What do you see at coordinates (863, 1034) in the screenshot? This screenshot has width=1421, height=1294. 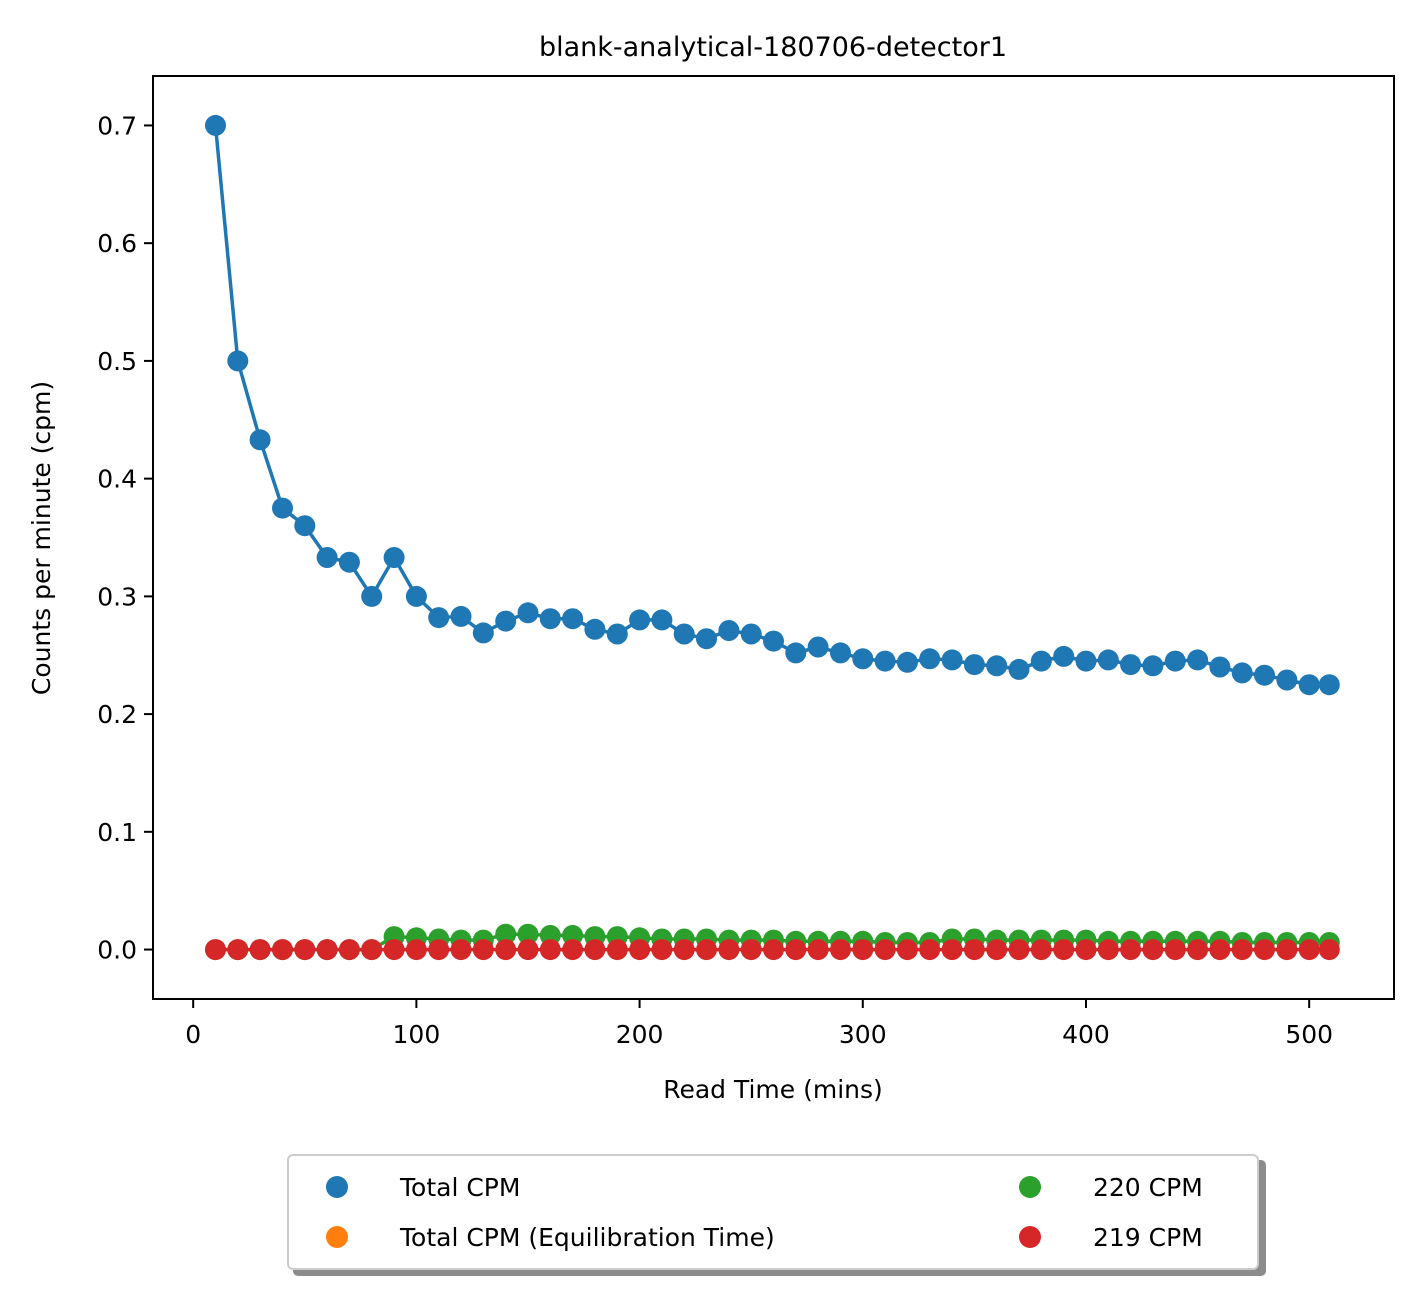 I see `x-tick-label: 300` at bounding box center [863, 1034].